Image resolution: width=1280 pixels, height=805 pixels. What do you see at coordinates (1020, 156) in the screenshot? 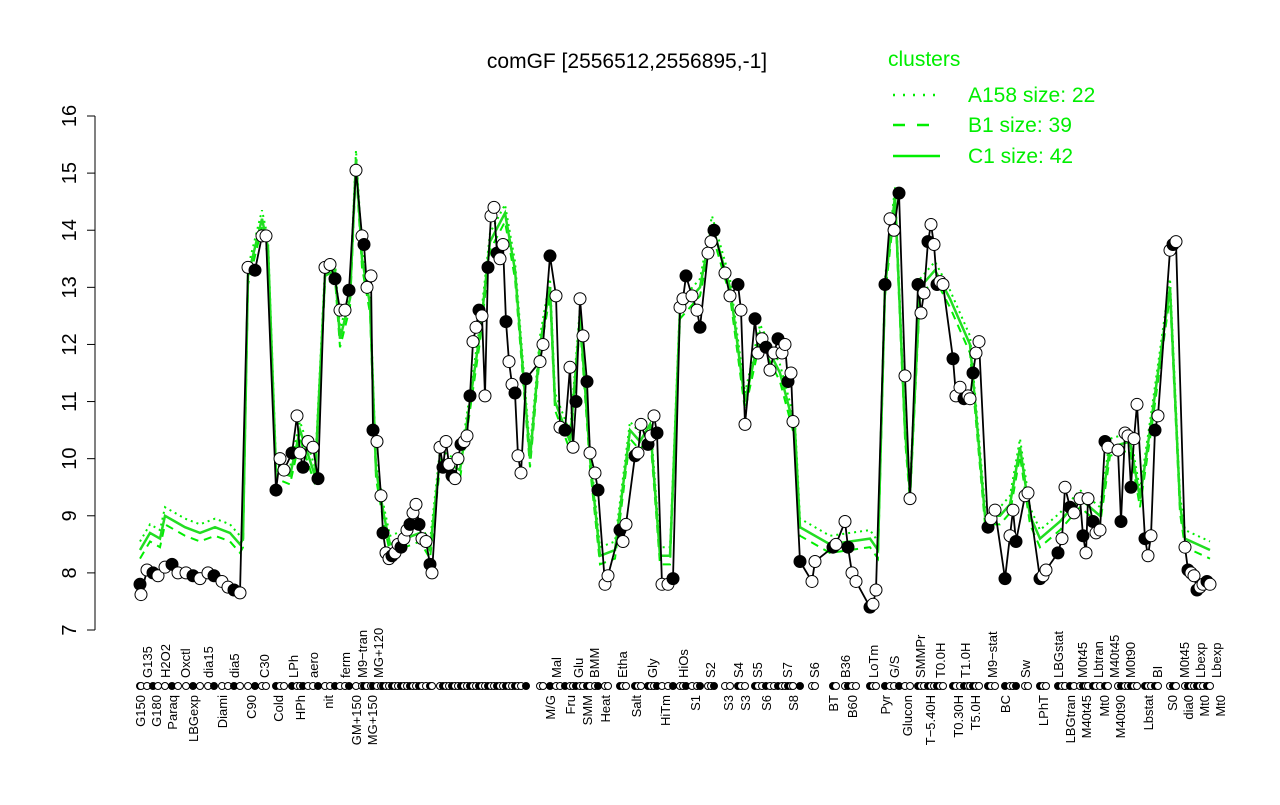
I see `legend-label-c1: C1 size: 42` at bounding box center [1020, 156].